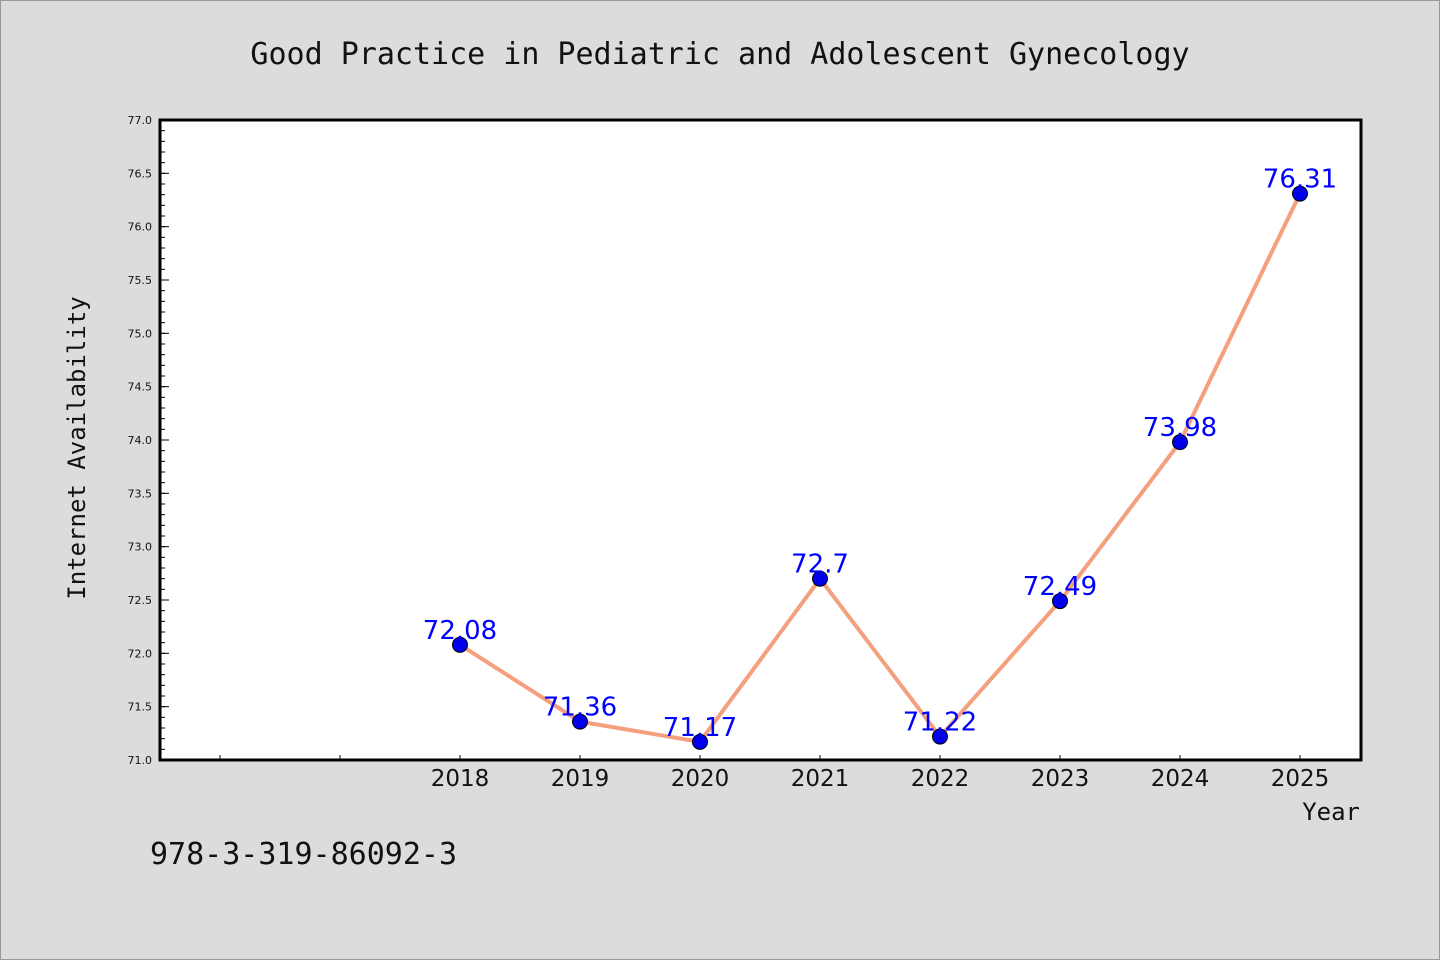 The image size is (1440, 960). I want to click on y-tick-label: 71.5, so click(140, 707).